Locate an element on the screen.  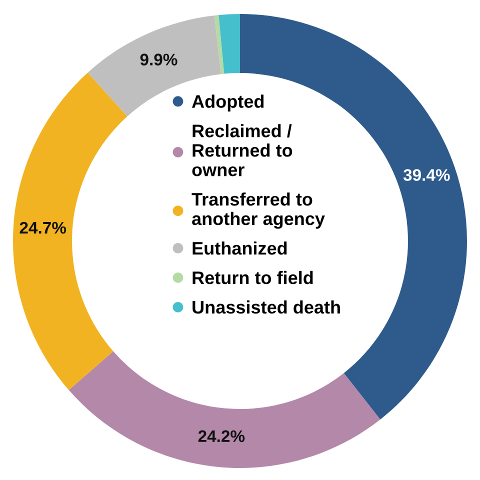
legend-label: Return to field is located at coordinates (252, 277).